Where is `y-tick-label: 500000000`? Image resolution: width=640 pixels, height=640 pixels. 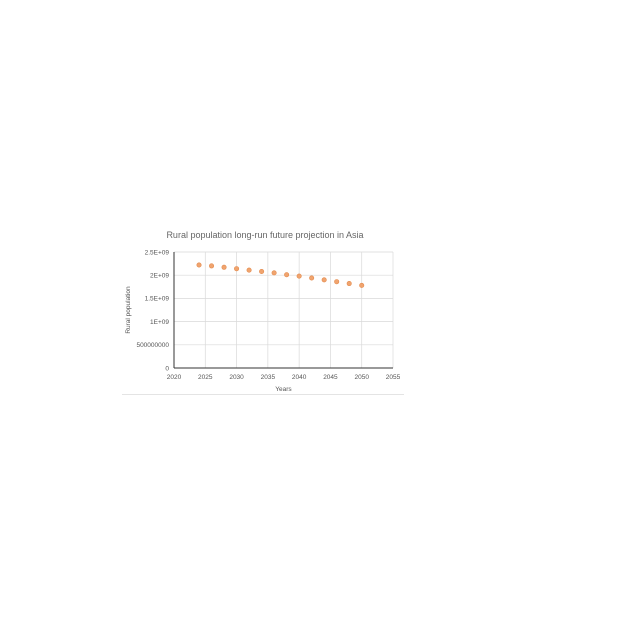 y-tick-label: 500000000 is located at coordinates (152, 345).